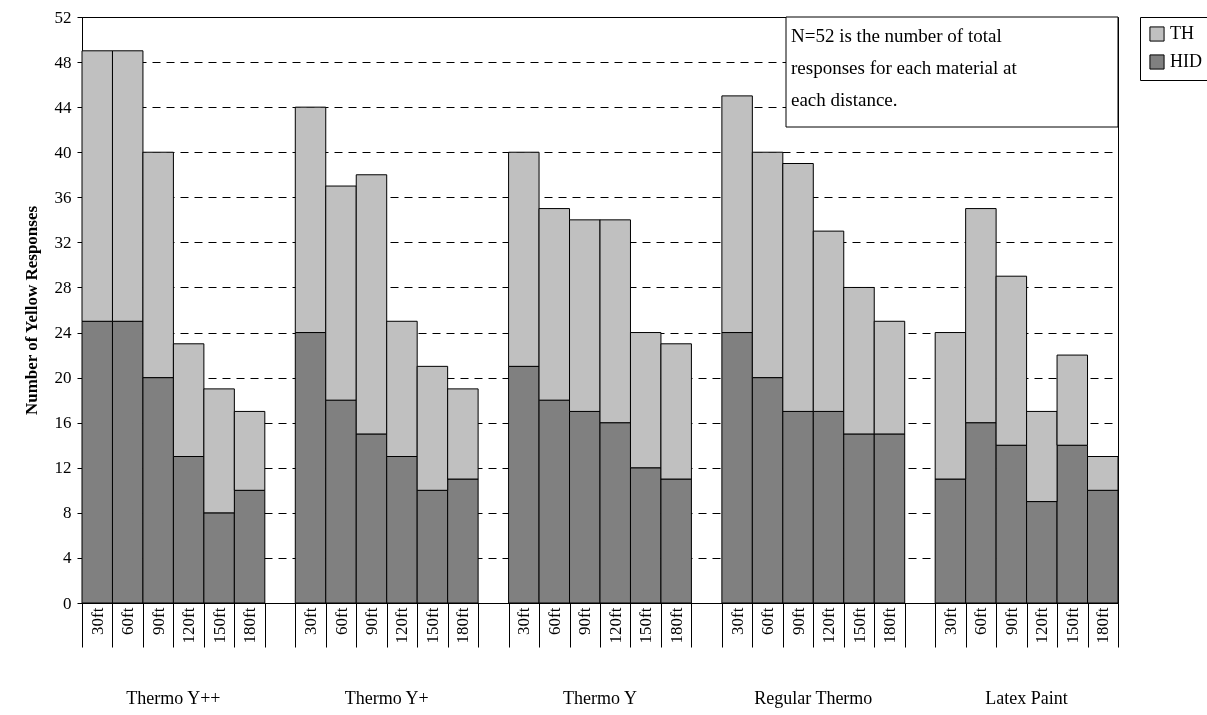  I want to click on y-tick-label: 48, so click(63, 62).